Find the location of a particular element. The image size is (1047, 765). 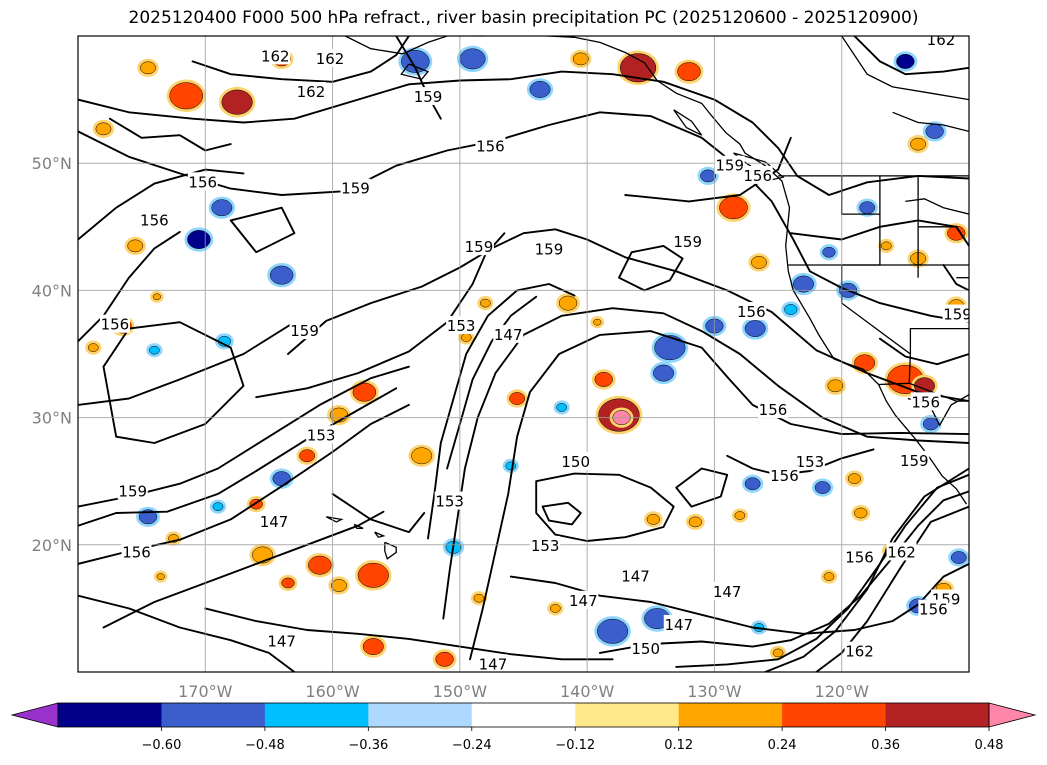

colorbar-extend-high is located at coordinates (1012, 715).